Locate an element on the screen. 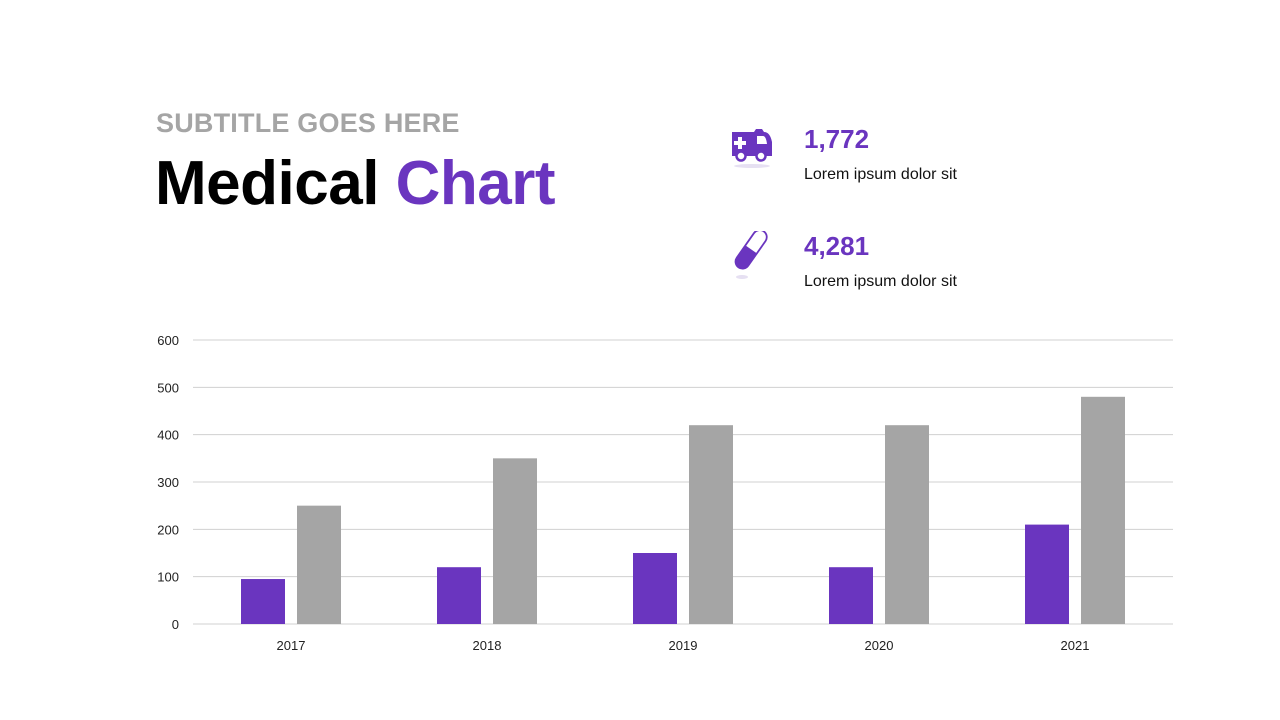 The height and width of the screenshot is (720, 1280). stat-value: 1,772 is located at coordinates (837, 139).